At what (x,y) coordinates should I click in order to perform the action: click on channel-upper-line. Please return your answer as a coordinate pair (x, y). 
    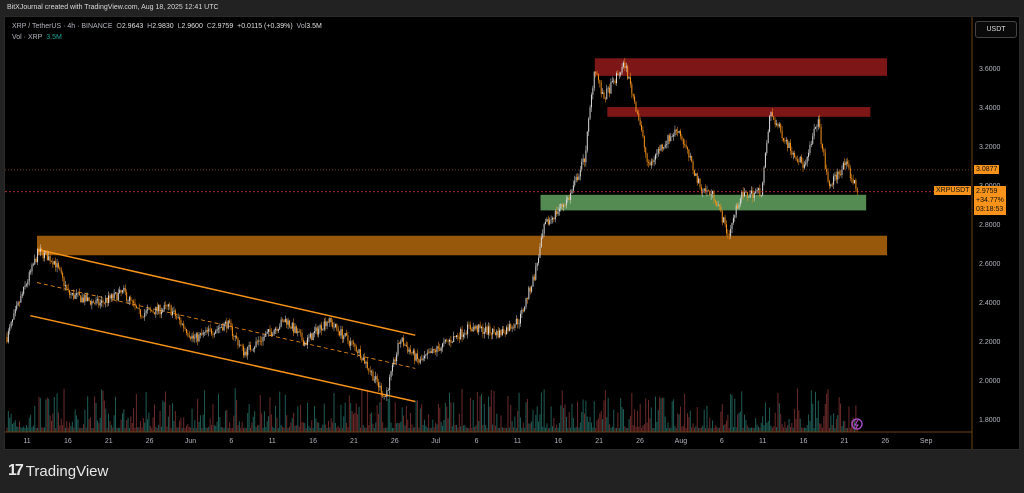
    Looking at the image, I should click on (226, 292).